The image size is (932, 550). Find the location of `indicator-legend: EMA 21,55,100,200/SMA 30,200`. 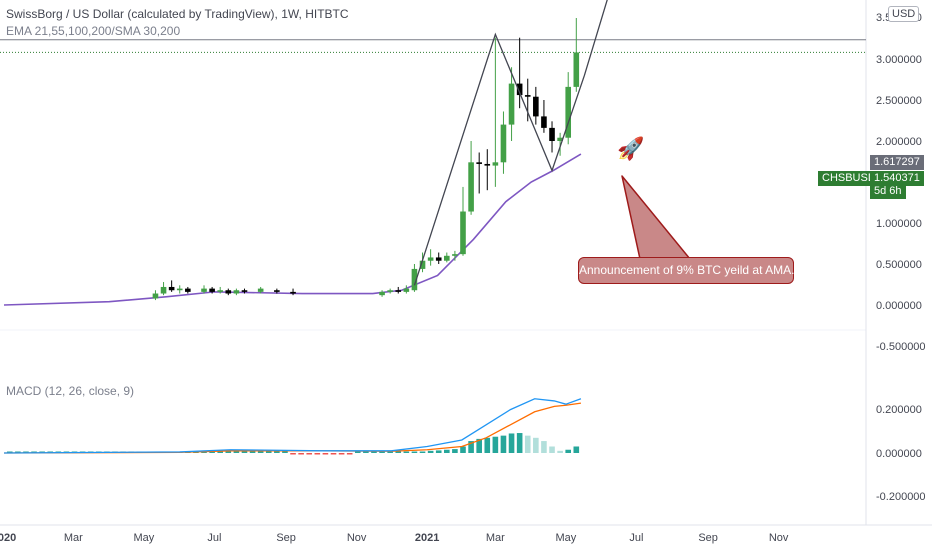

indicator-legend: EMA 21,55,100,200/SMA 30,200 is located at coordinates (93, 31).